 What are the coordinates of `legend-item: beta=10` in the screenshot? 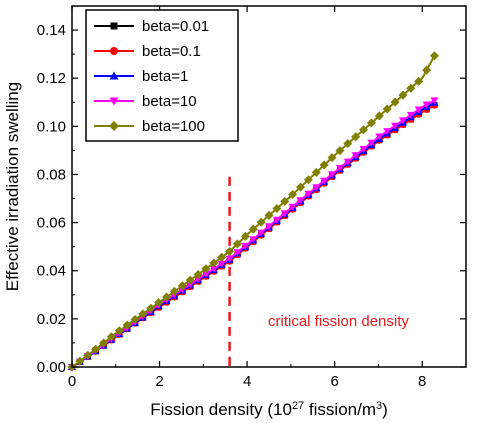 It's located at (145, 101).